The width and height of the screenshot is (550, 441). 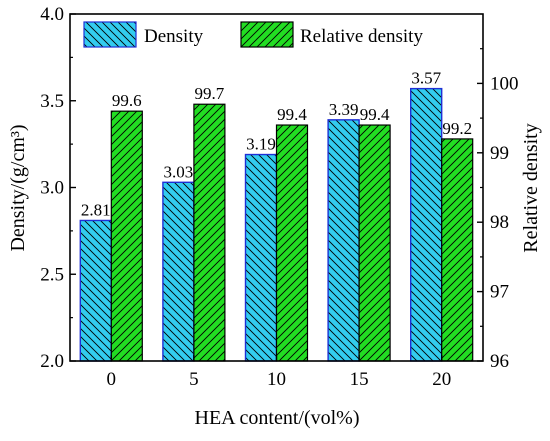 I want to click on data-label-density-10: 3.19, so click(x=261, y=144).